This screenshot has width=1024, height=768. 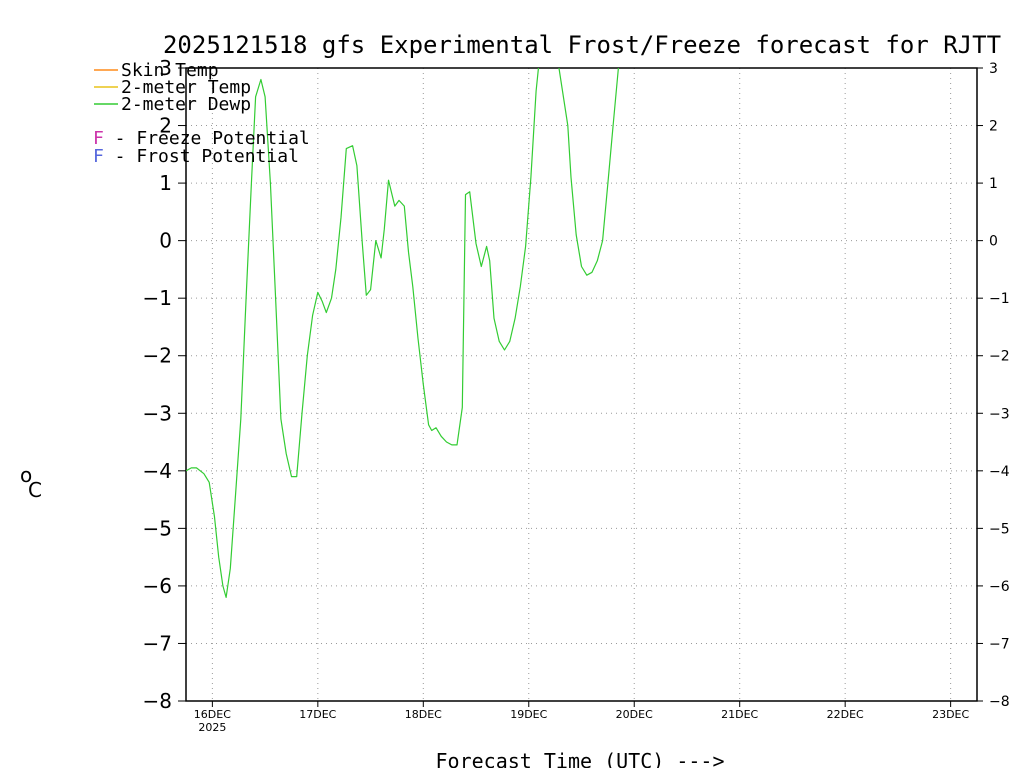 What do you see at coordinates (317, 714) in the screenshot?
I see `x-tick-label: 17DEC` at bounding box center [317, 714].